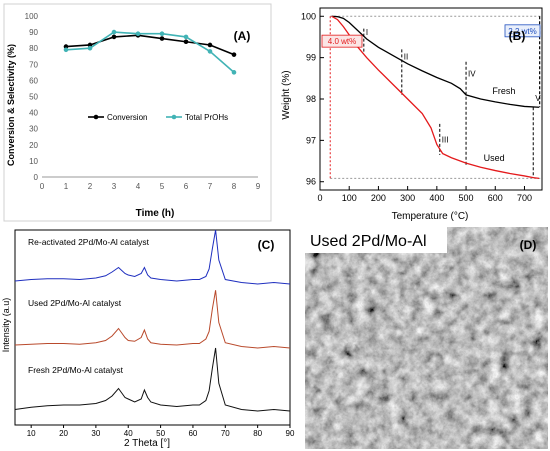  Describe the element at coordinates (528, 245) in the screenshot. I see `chart-d-panel-label: (D)` at that location.